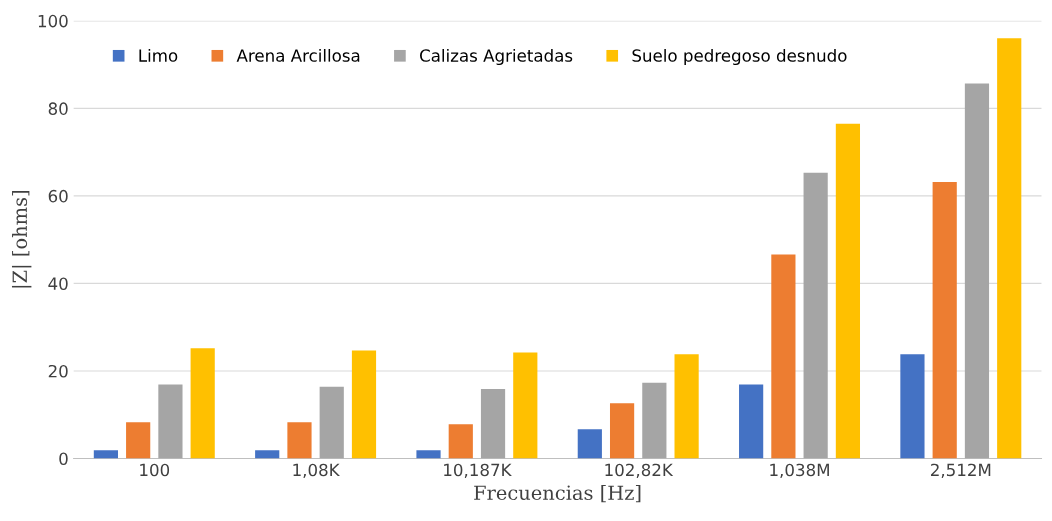 Image resolution: width=1052 pixels, height=521 pixels. Describe the element at coordinates (557, 494) in the screenshot. I see `x-axis-title: Frecuencias [Hz]` at that location.